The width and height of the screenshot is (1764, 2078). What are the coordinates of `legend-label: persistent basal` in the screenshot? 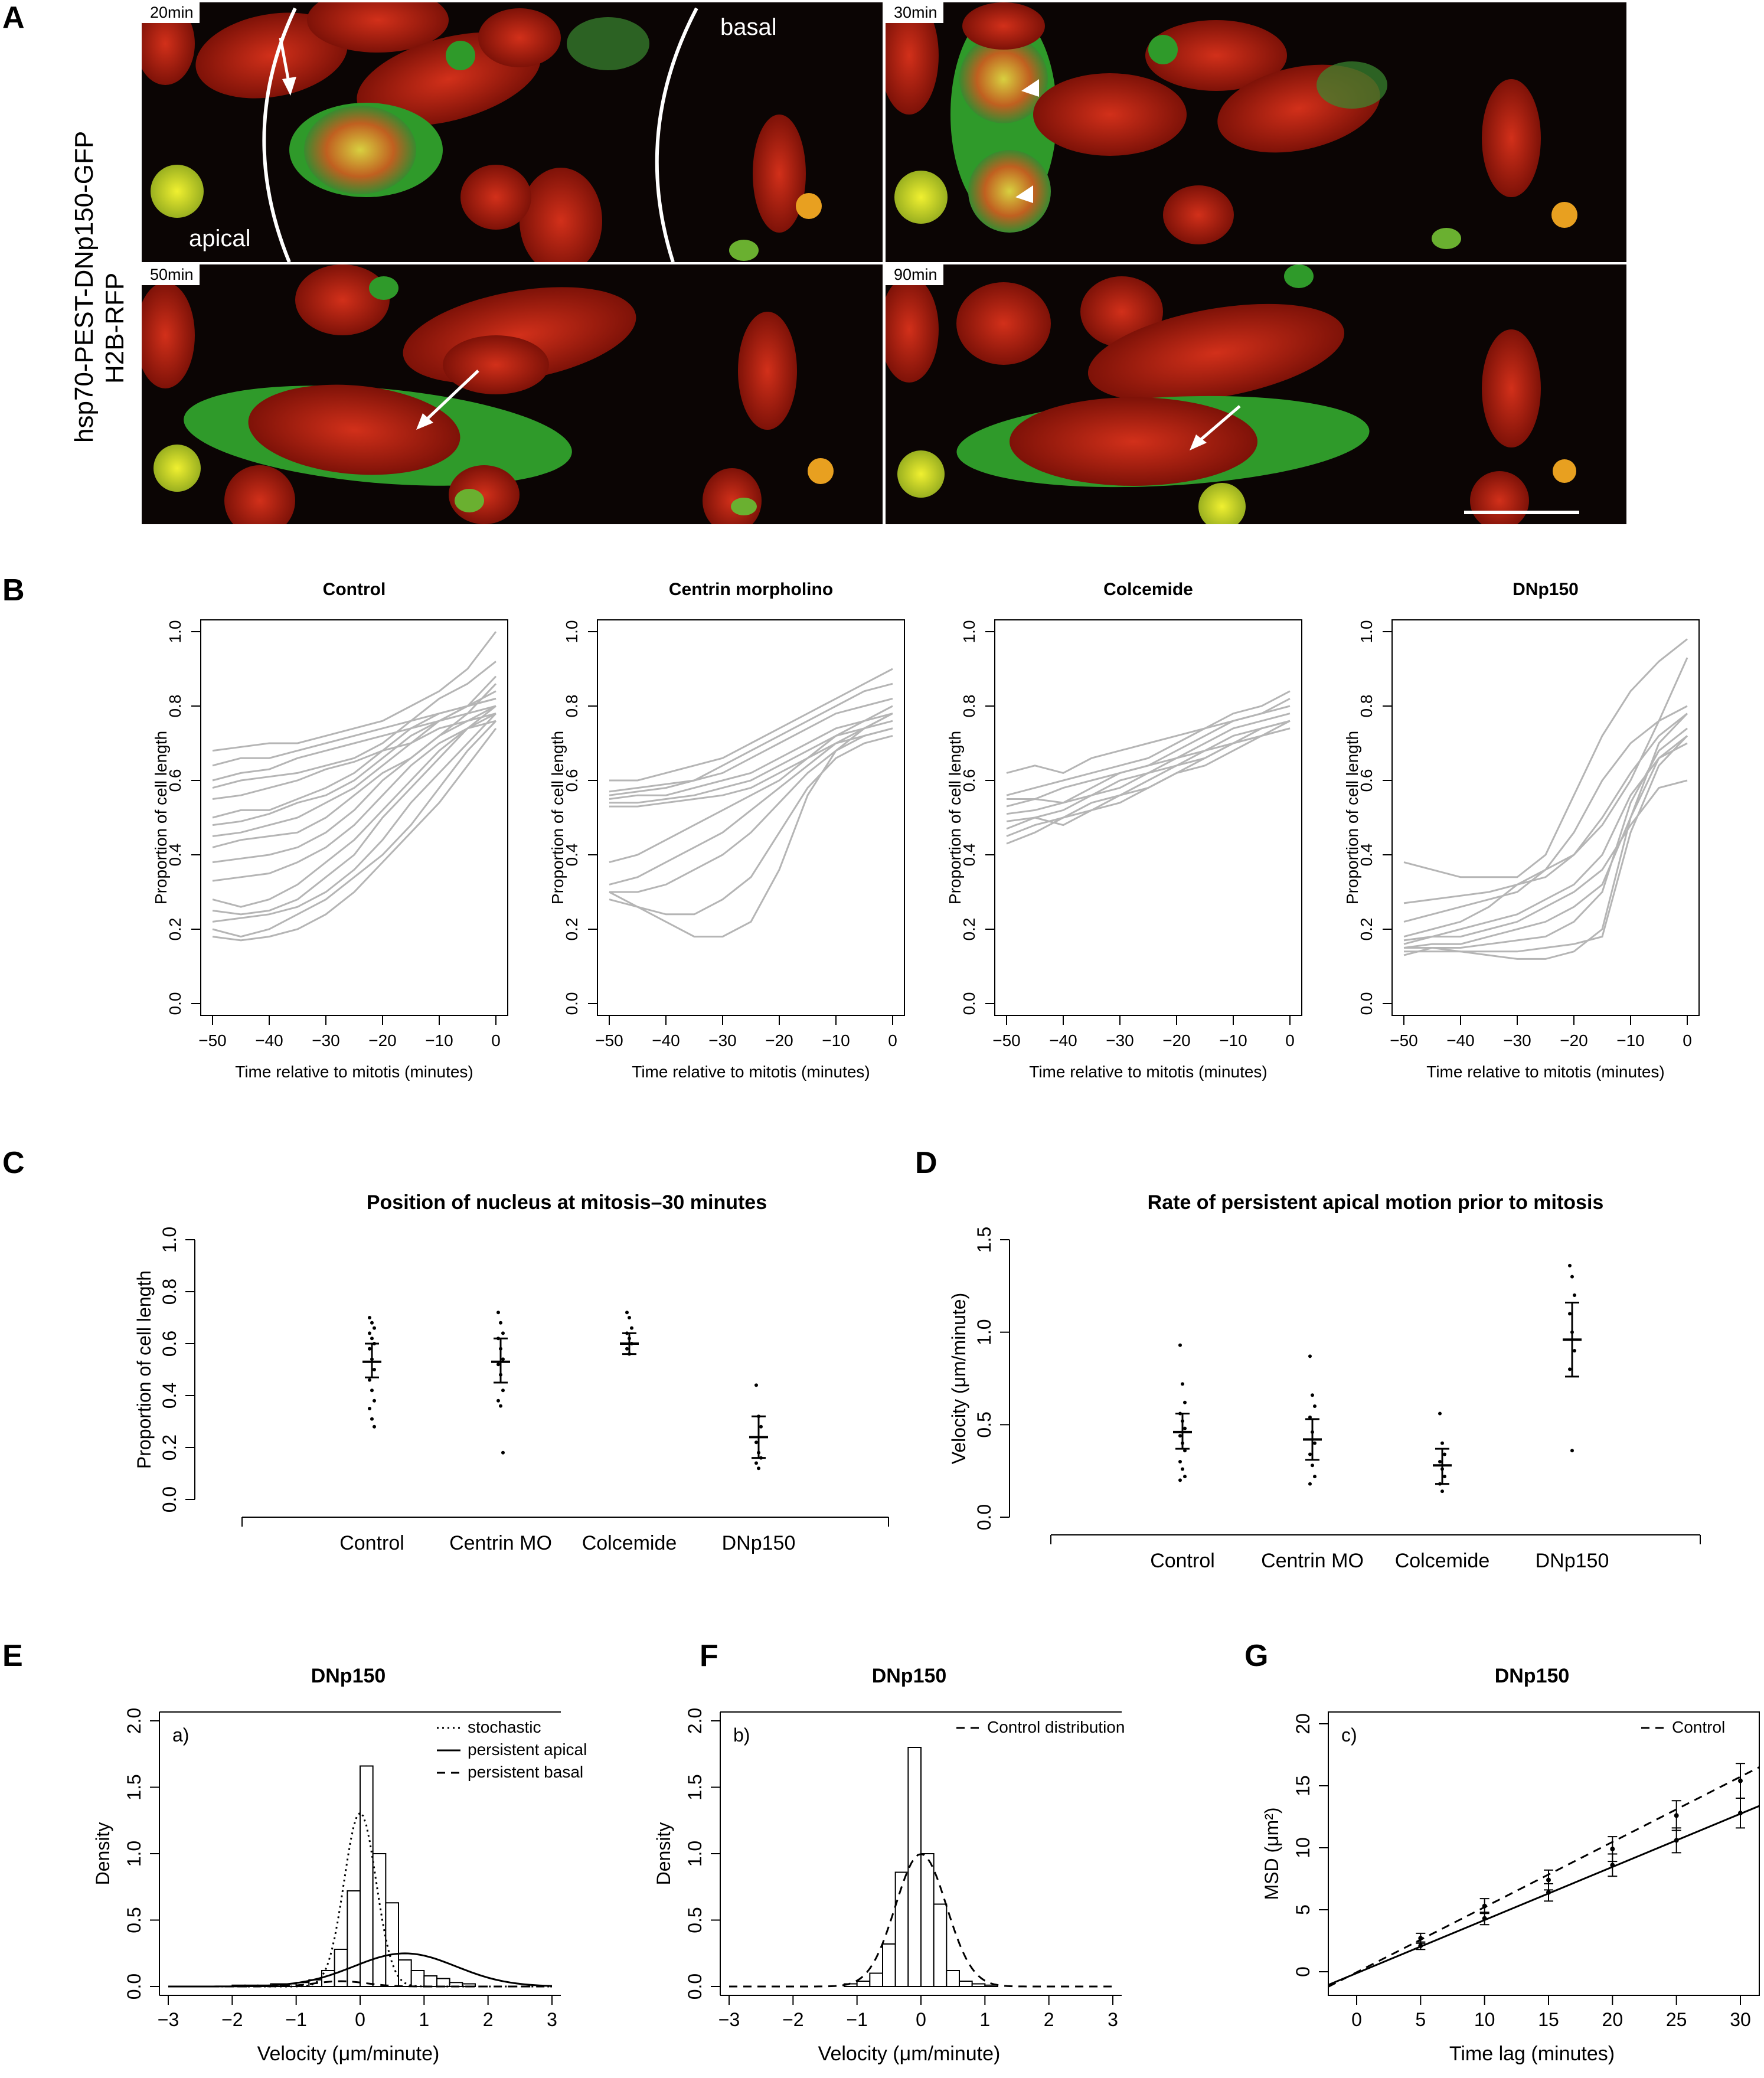 It's located at (526, 1772).